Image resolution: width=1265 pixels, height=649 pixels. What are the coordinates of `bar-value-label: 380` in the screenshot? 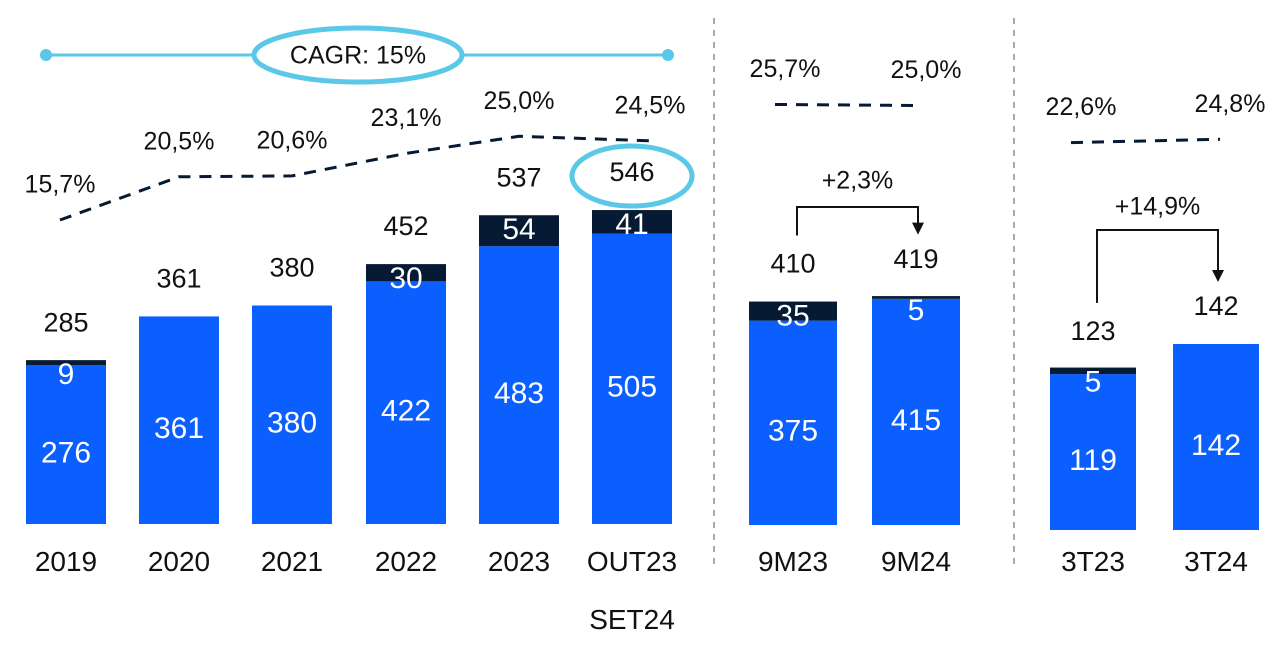 It's located at (292, 423).